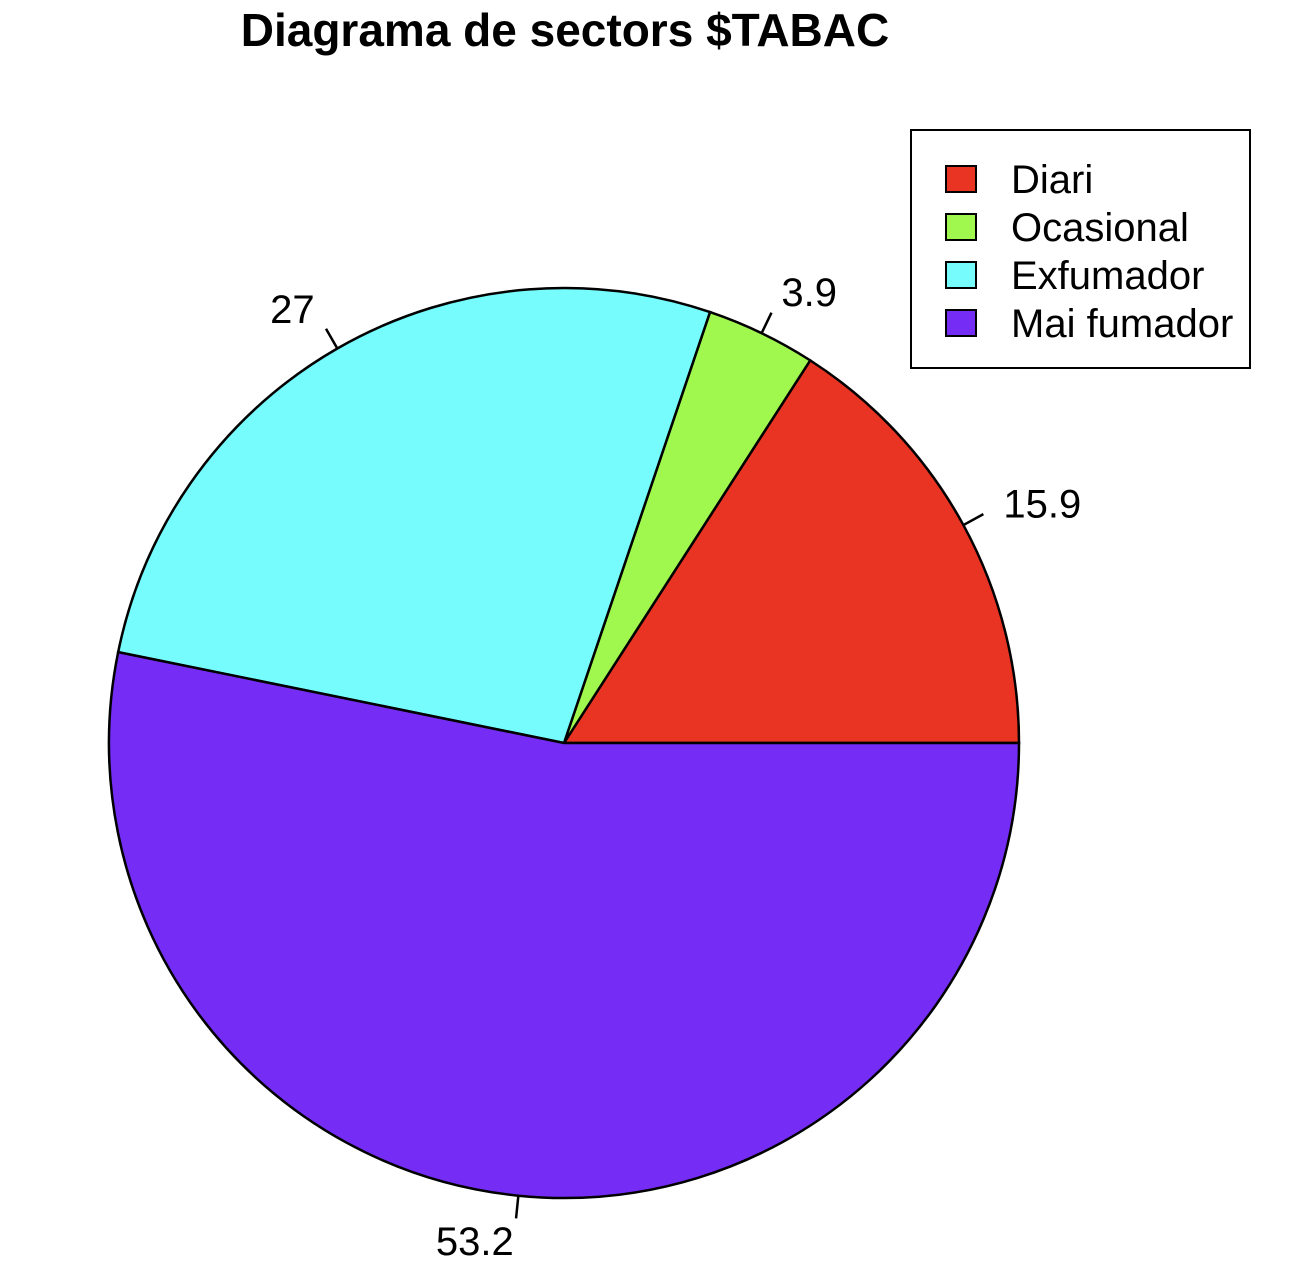  Describe the element at coordinates (961, 275) in the screenshot. I see `legend-swatch-exfumador` at that location.